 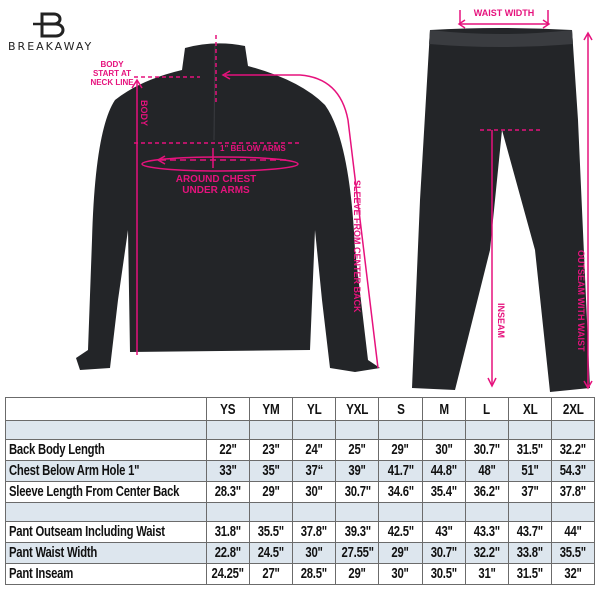 I want to click on size-header-cell: YXL, so click(x=357, y=409).